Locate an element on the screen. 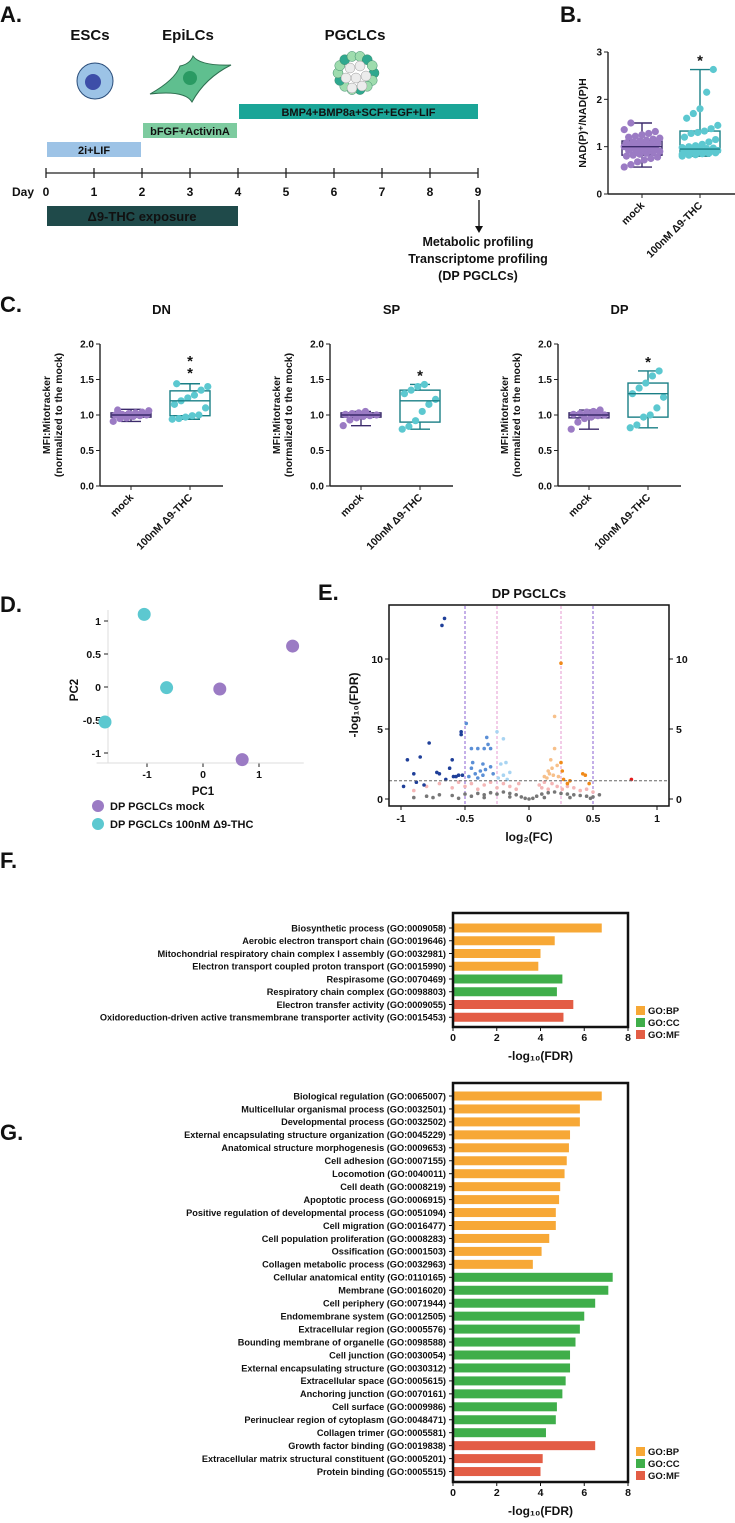  plot-frame is located at coordinates (529, 705).